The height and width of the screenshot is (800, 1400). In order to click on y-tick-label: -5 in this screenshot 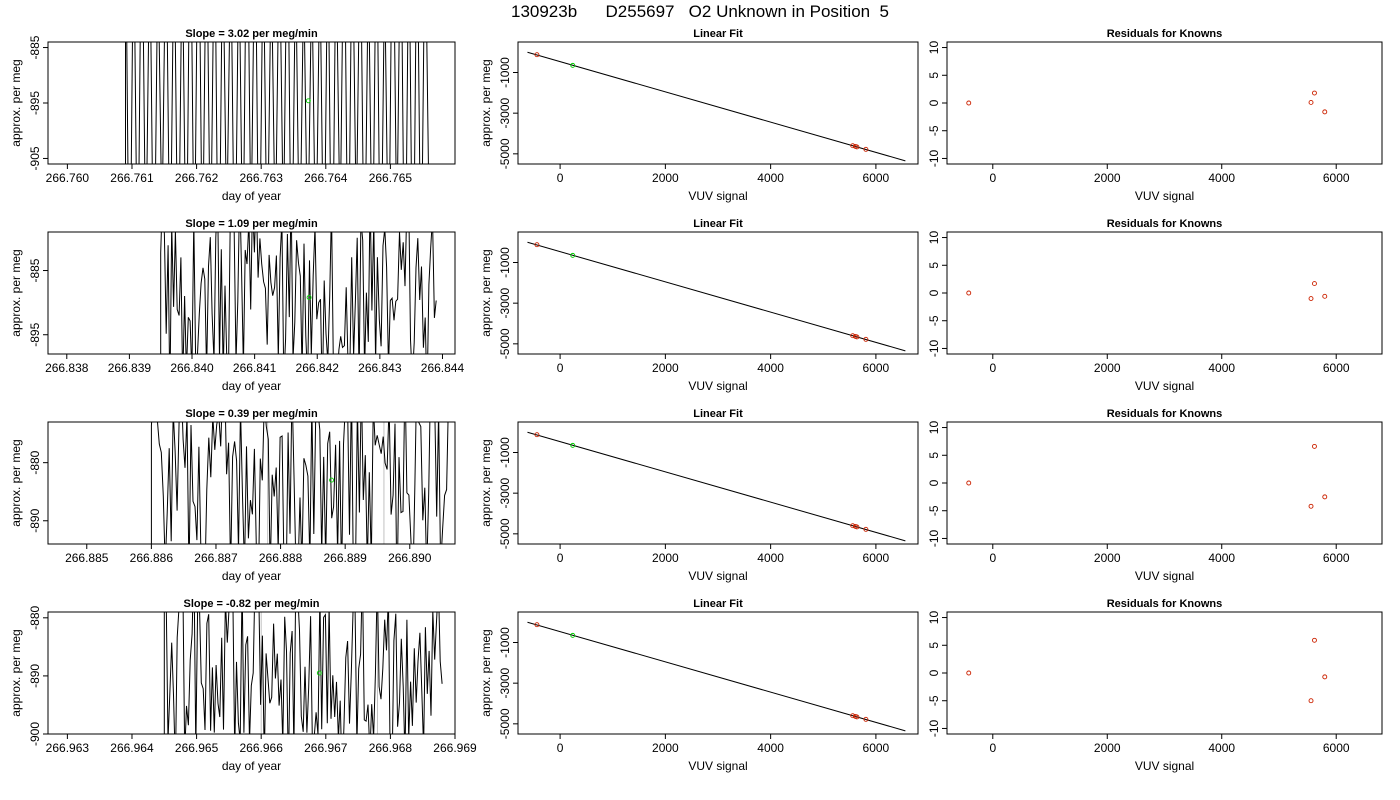, I will do `click(934, 130)`.